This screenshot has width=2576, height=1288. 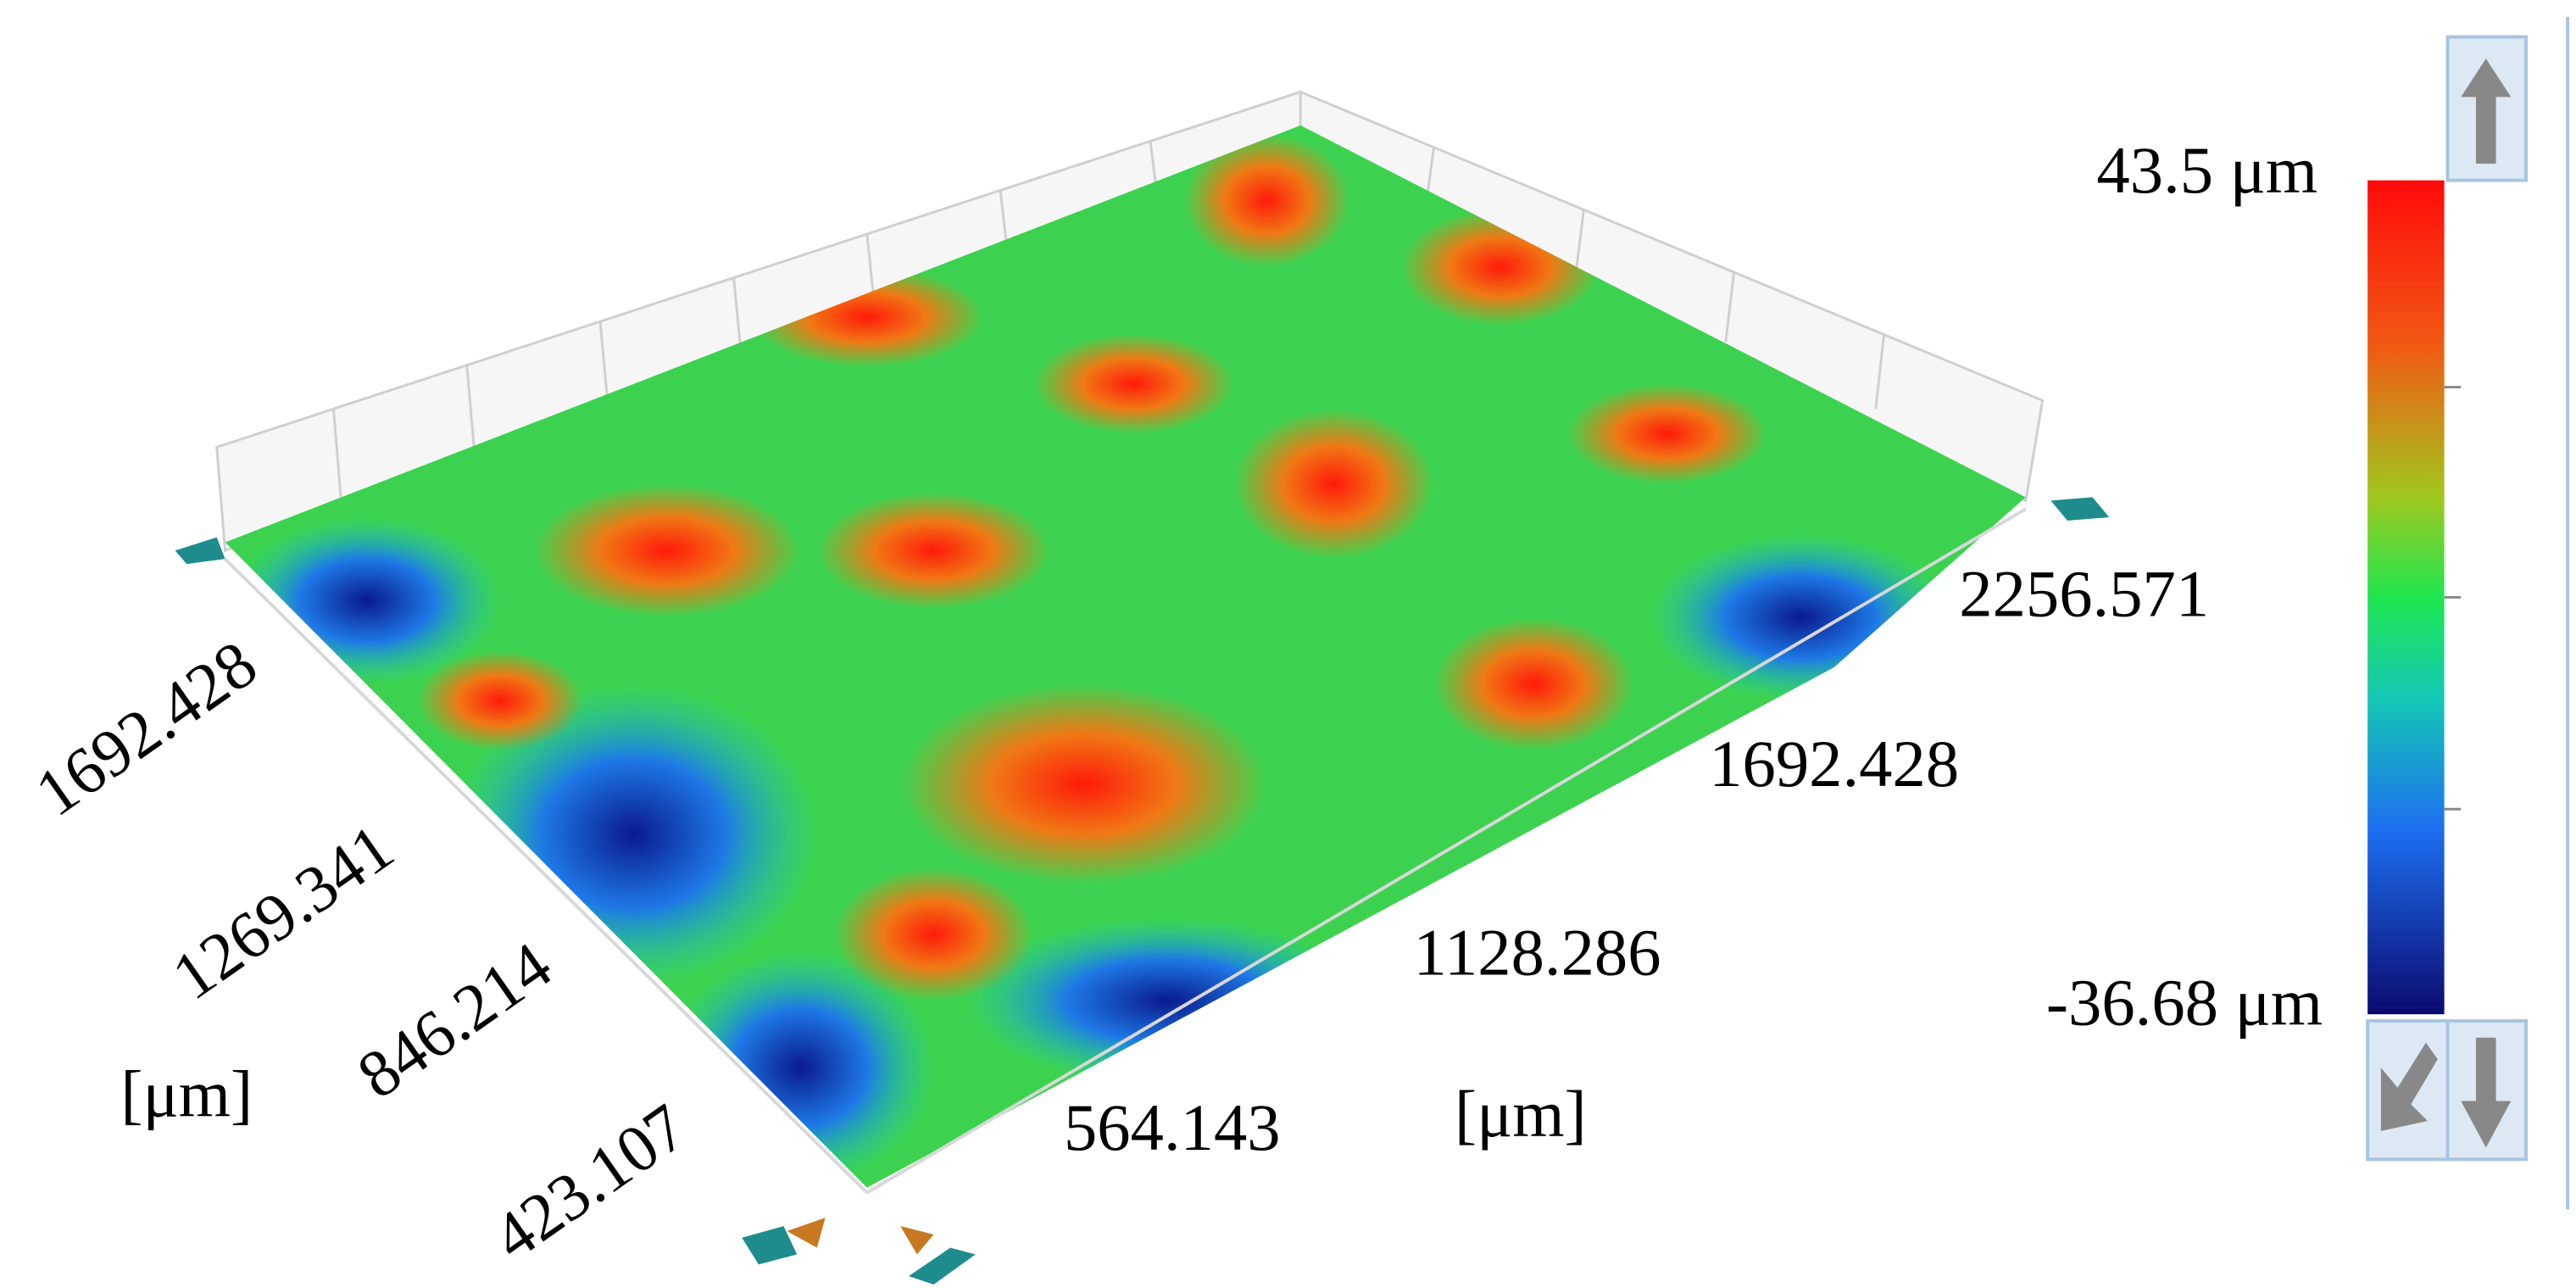 What do you see at coordinates (2406, 597) in the screenshot?
I see `colorbar` at bounding box center [2406, 597].